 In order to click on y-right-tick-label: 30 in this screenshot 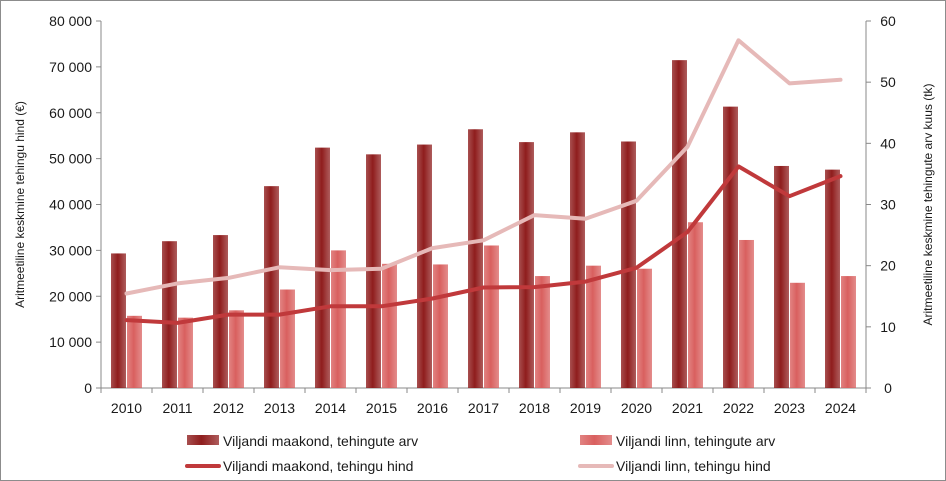, I will do `click(888, 205)`.